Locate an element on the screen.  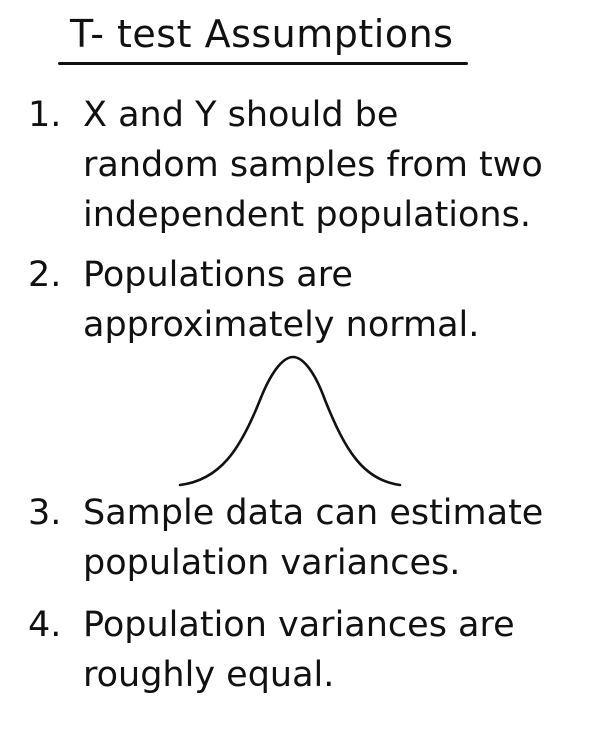
assumption-2-number: 2. is located at coordinates (45, 275).